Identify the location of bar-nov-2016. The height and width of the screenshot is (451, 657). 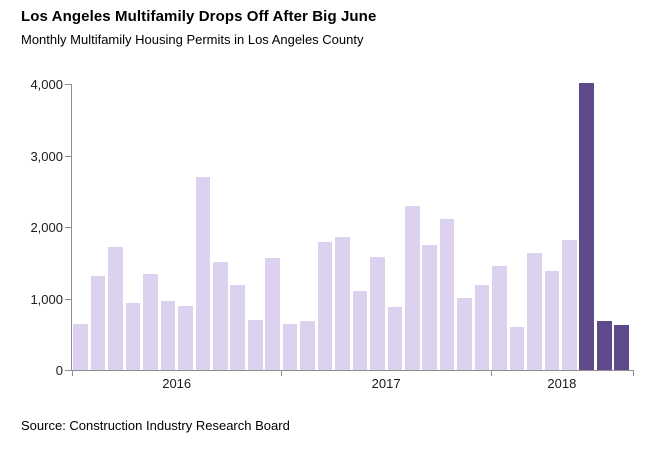
(255, 344).